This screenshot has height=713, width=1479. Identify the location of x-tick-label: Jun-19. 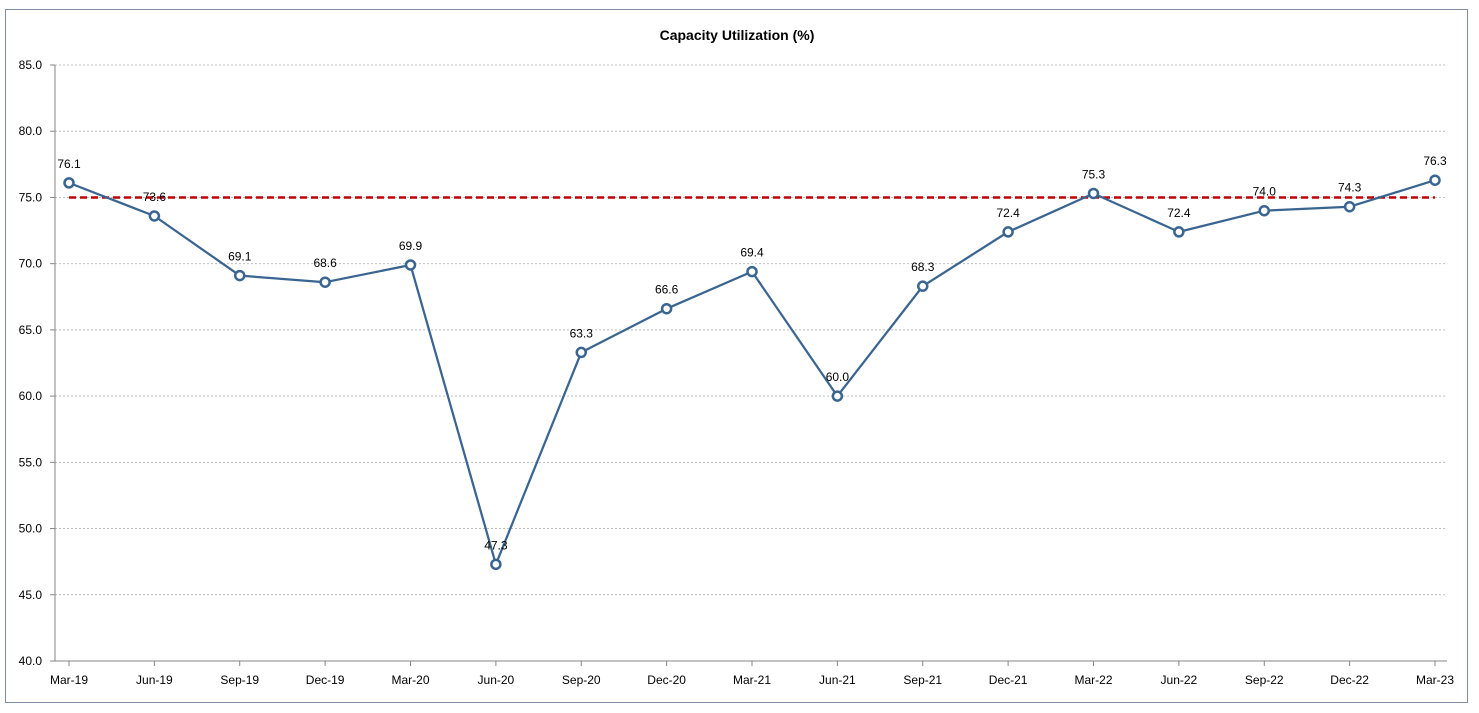
(154, 680).